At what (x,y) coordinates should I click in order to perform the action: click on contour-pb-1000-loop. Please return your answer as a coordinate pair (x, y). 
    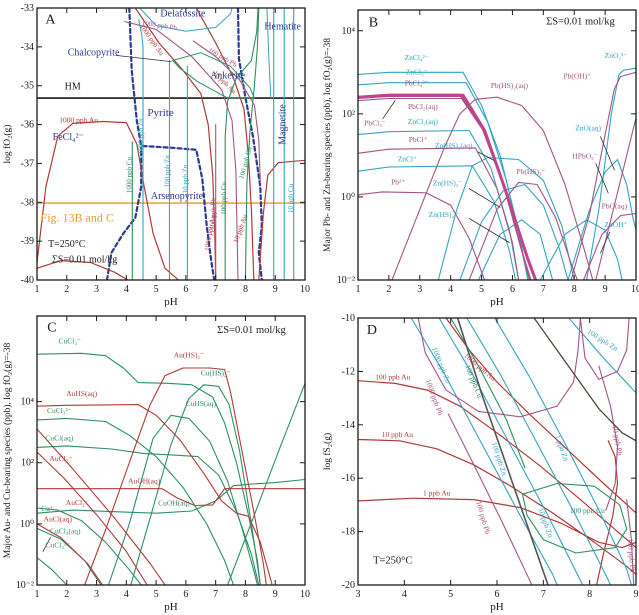
    Looking at the image, I should click on (499, 368).